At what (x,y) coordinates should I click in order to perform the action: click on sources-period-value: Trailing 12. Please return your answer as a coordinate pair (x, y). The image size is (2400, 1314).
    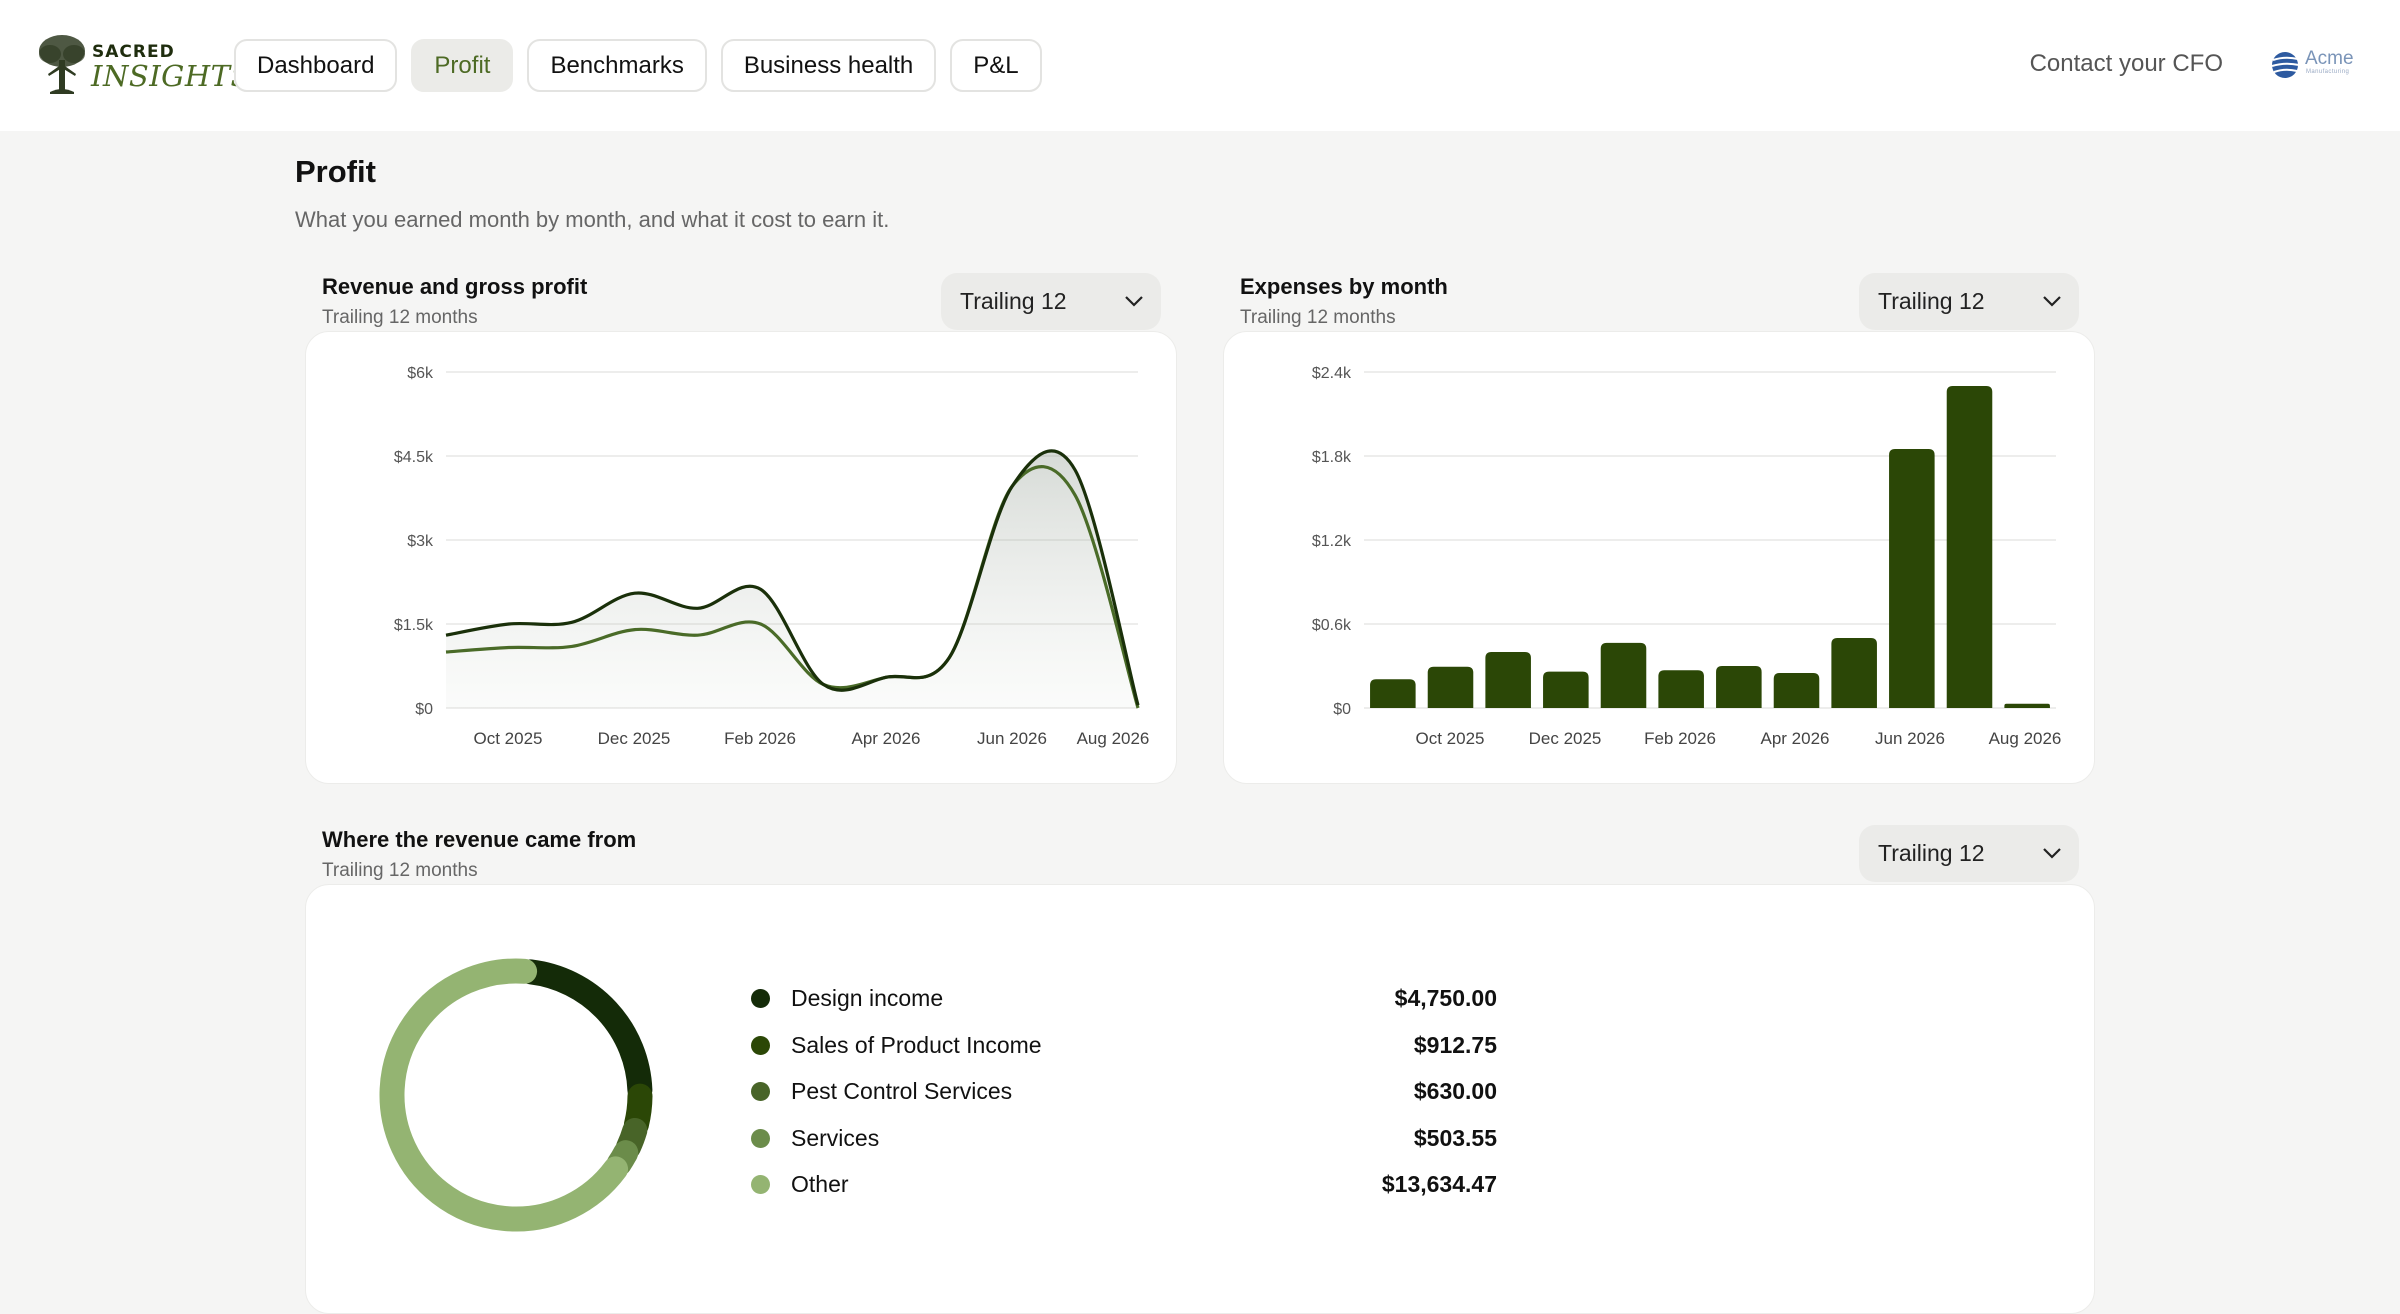
    Looking at the image, I should click on (1931, 853).